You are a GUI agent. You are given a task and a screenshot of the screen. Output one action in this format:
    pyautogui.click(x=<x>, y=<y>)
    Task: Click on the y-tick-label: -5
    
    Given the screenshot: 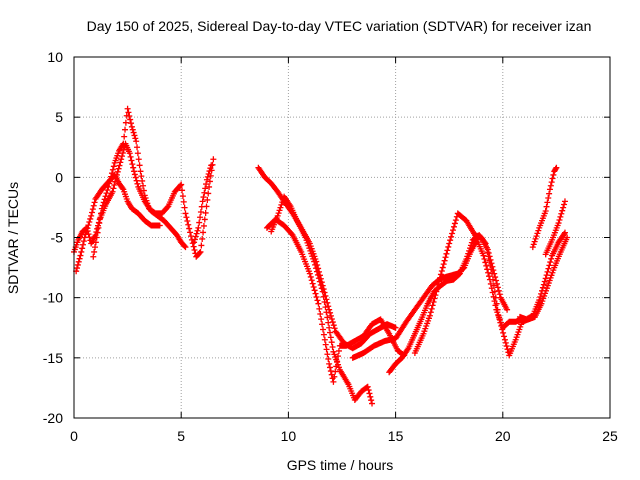 What is the action you would take?
    pyautogui.click(x=57, y=238)
    